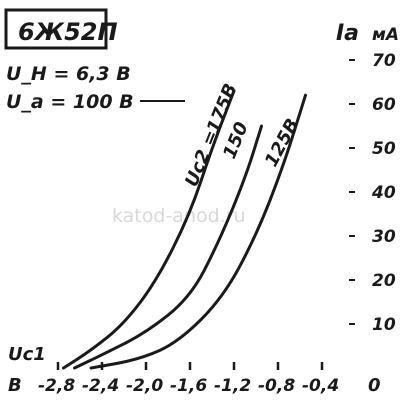 The width and height of the screenshot is (413, 403). I want to click on x-left-unit: B, so click(15, 385).